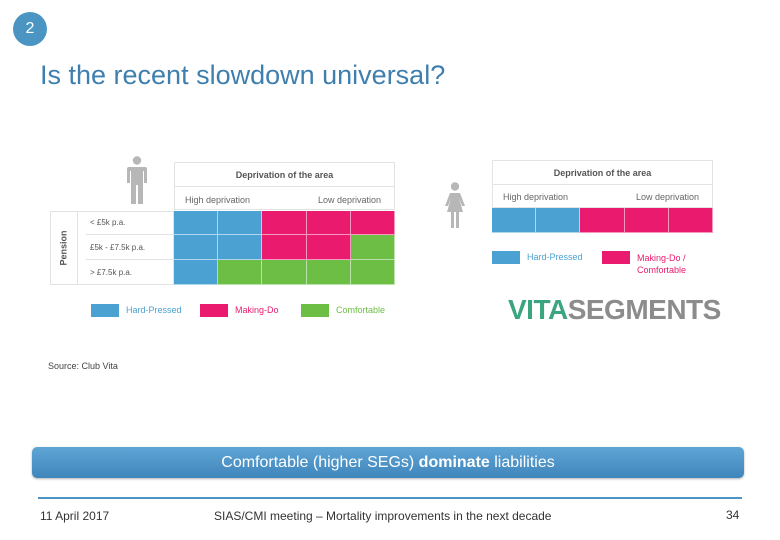  Describe the element at coordinates (390, 498) in the screenshot. I see `footer-rule` at that location.